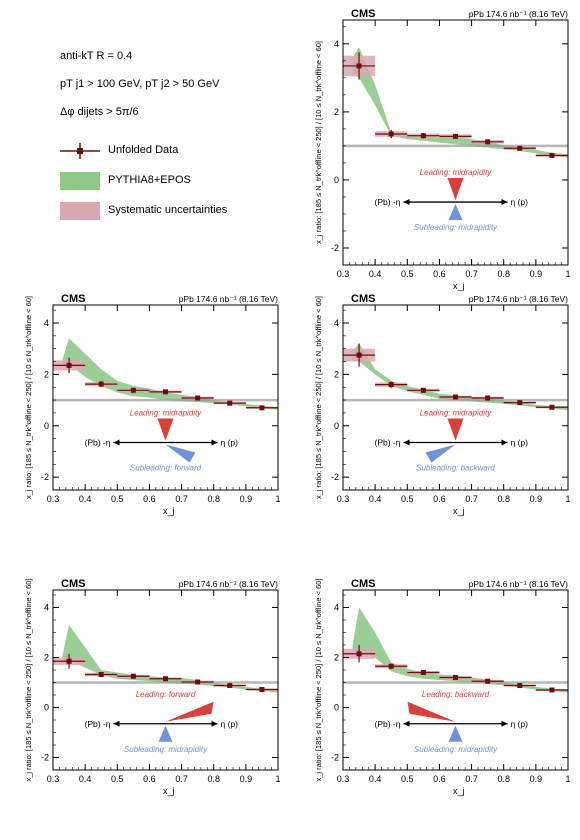  I want to click on data-marker-icon, so click(80, 151).